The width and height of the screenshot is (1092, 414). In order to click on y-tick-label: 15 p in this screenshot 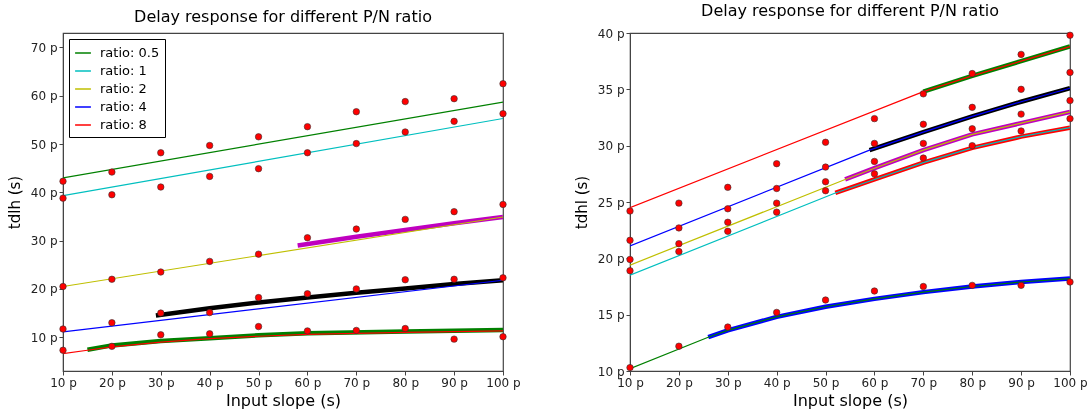, I will do `click(611, 315)`.